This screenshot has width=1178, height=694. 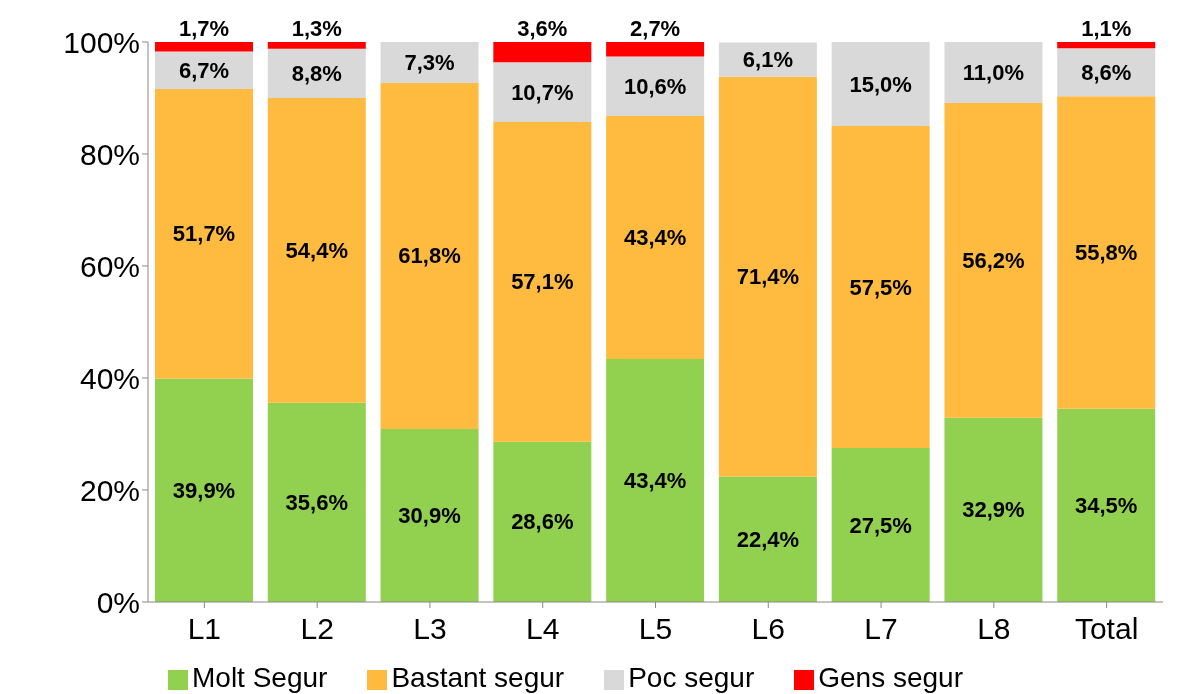 I want to click on data-label: 2,7%, so click(x=655, y=28).